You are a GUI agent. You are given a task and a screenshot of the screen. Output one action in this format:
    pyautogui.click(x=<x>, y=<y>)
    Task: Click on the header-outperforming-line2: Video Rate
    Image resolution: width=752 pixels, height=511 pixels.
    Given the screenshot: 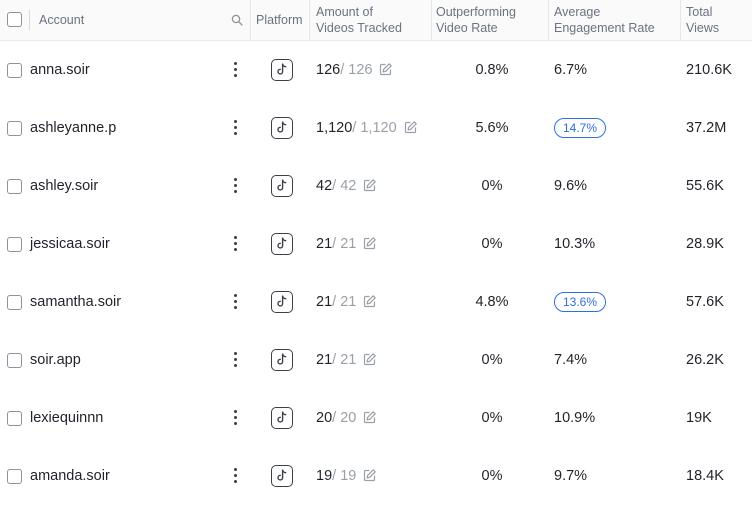 What is the action you would take?
    pyautogui.click(x=467, y=28)
    